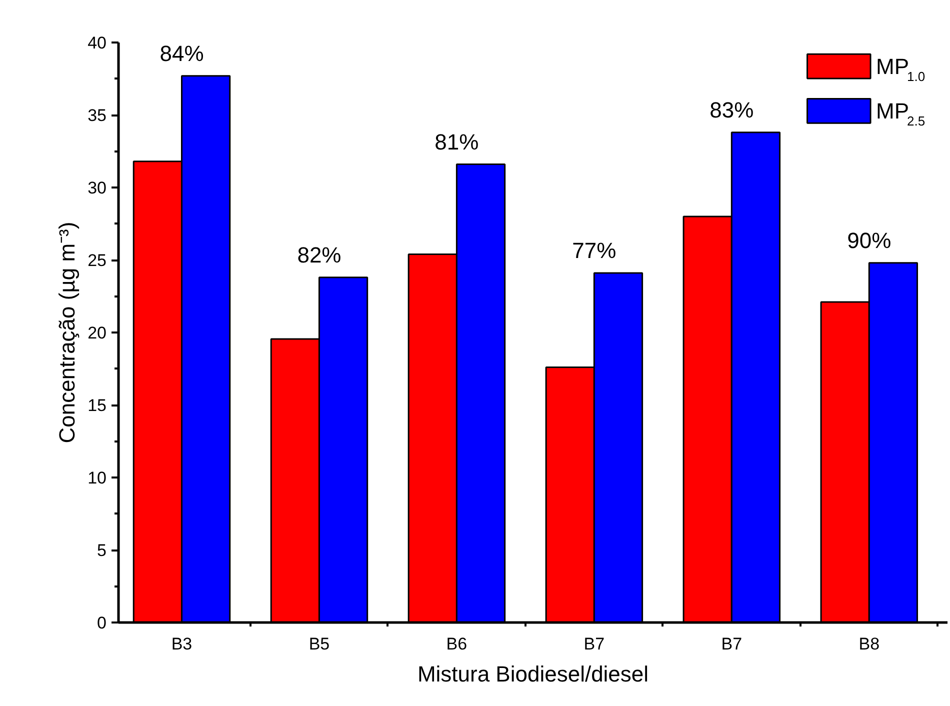 The height and width of the screenshot is (706, 950). Describe the element at coordinates (533, 674) in the screenshot. I see `x-axis-title: Mistura Biodiesel/diesel` at that location.